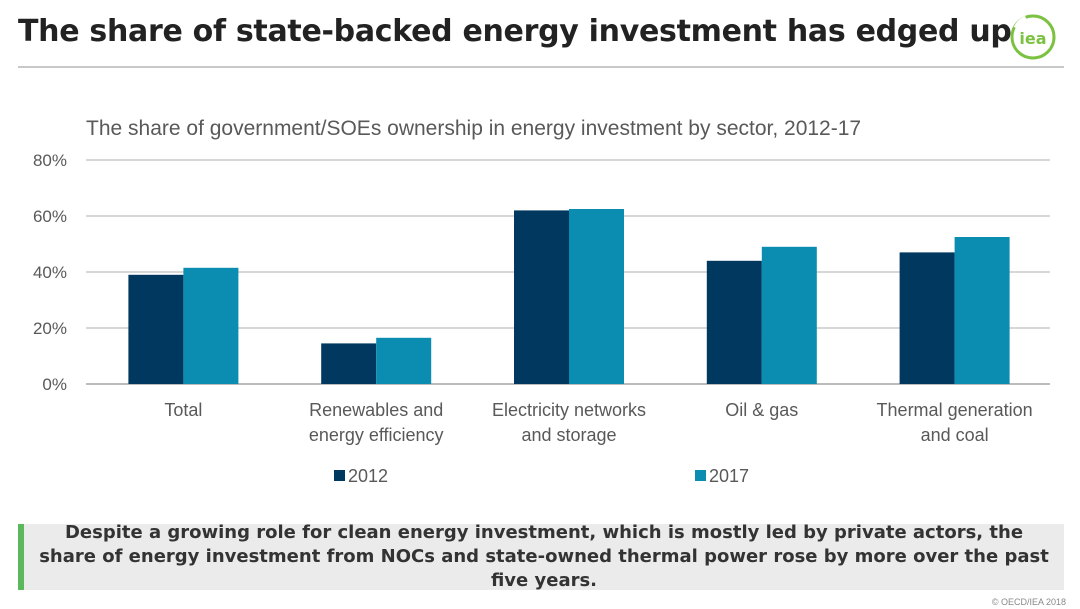 The image size is (1080, 609). I want to click on x-tick-label-line: Total, so click(183, 410).